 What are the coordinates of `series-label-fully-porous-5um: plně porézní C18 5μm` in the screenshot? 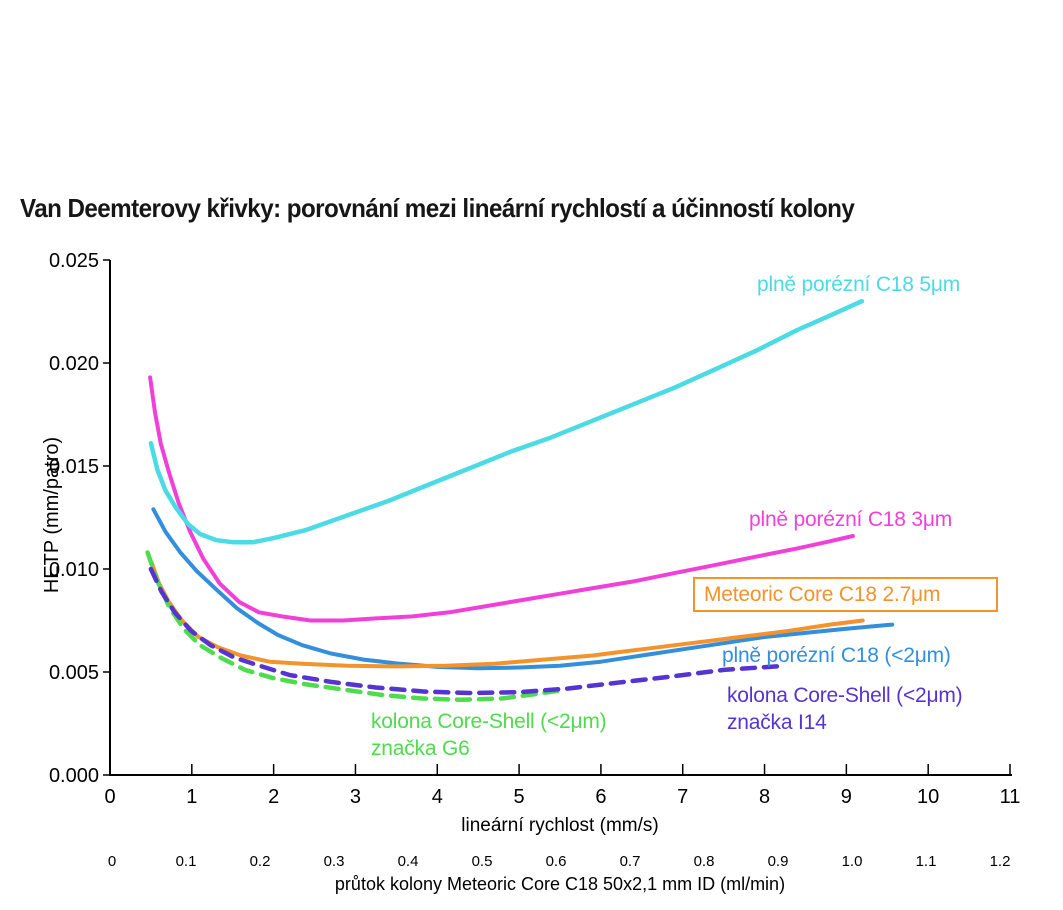 It's located at (859, 284).